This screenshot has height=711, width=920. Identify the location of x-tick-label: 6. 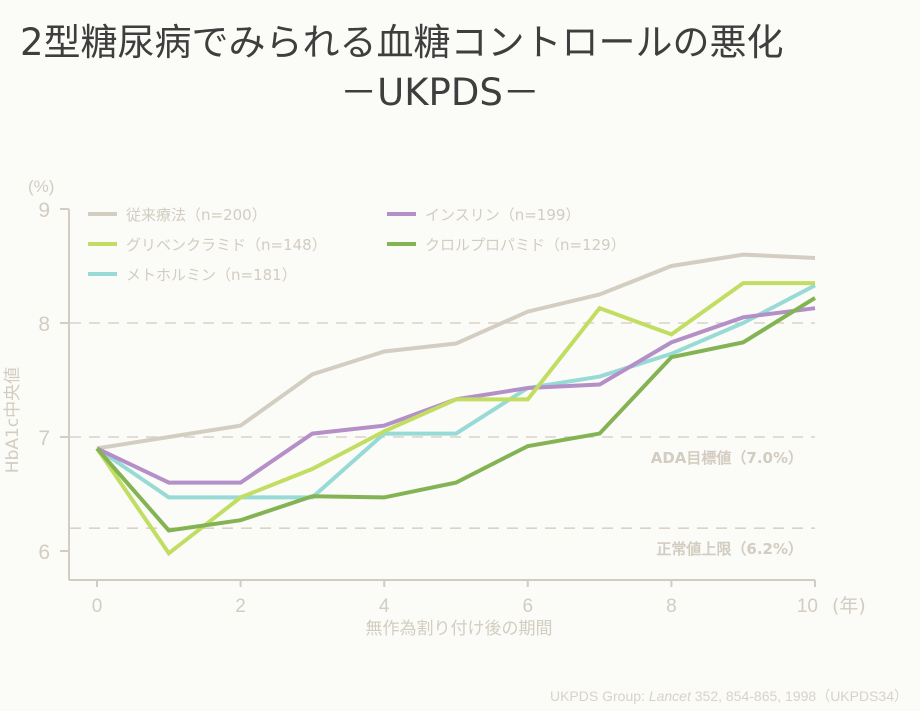
(528, 606).